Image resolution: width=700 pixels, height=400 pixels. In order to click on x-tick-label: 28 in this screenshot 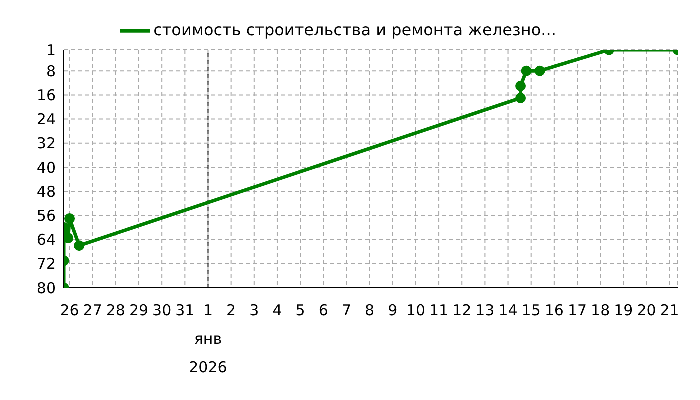, I will do `click(116, 311)`.